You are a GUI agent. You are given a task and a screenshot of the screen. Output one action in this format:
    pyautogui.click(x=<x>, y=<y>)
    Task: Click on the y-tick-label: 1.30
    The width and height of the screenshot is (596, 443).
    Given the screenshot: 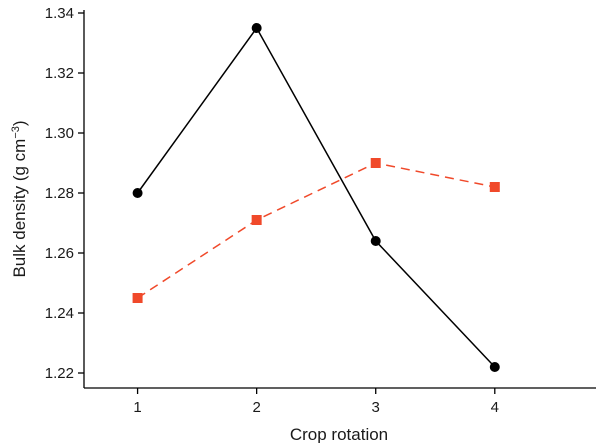 What is the action you would take?
    pyautogui.click(x=59, y=133)
    